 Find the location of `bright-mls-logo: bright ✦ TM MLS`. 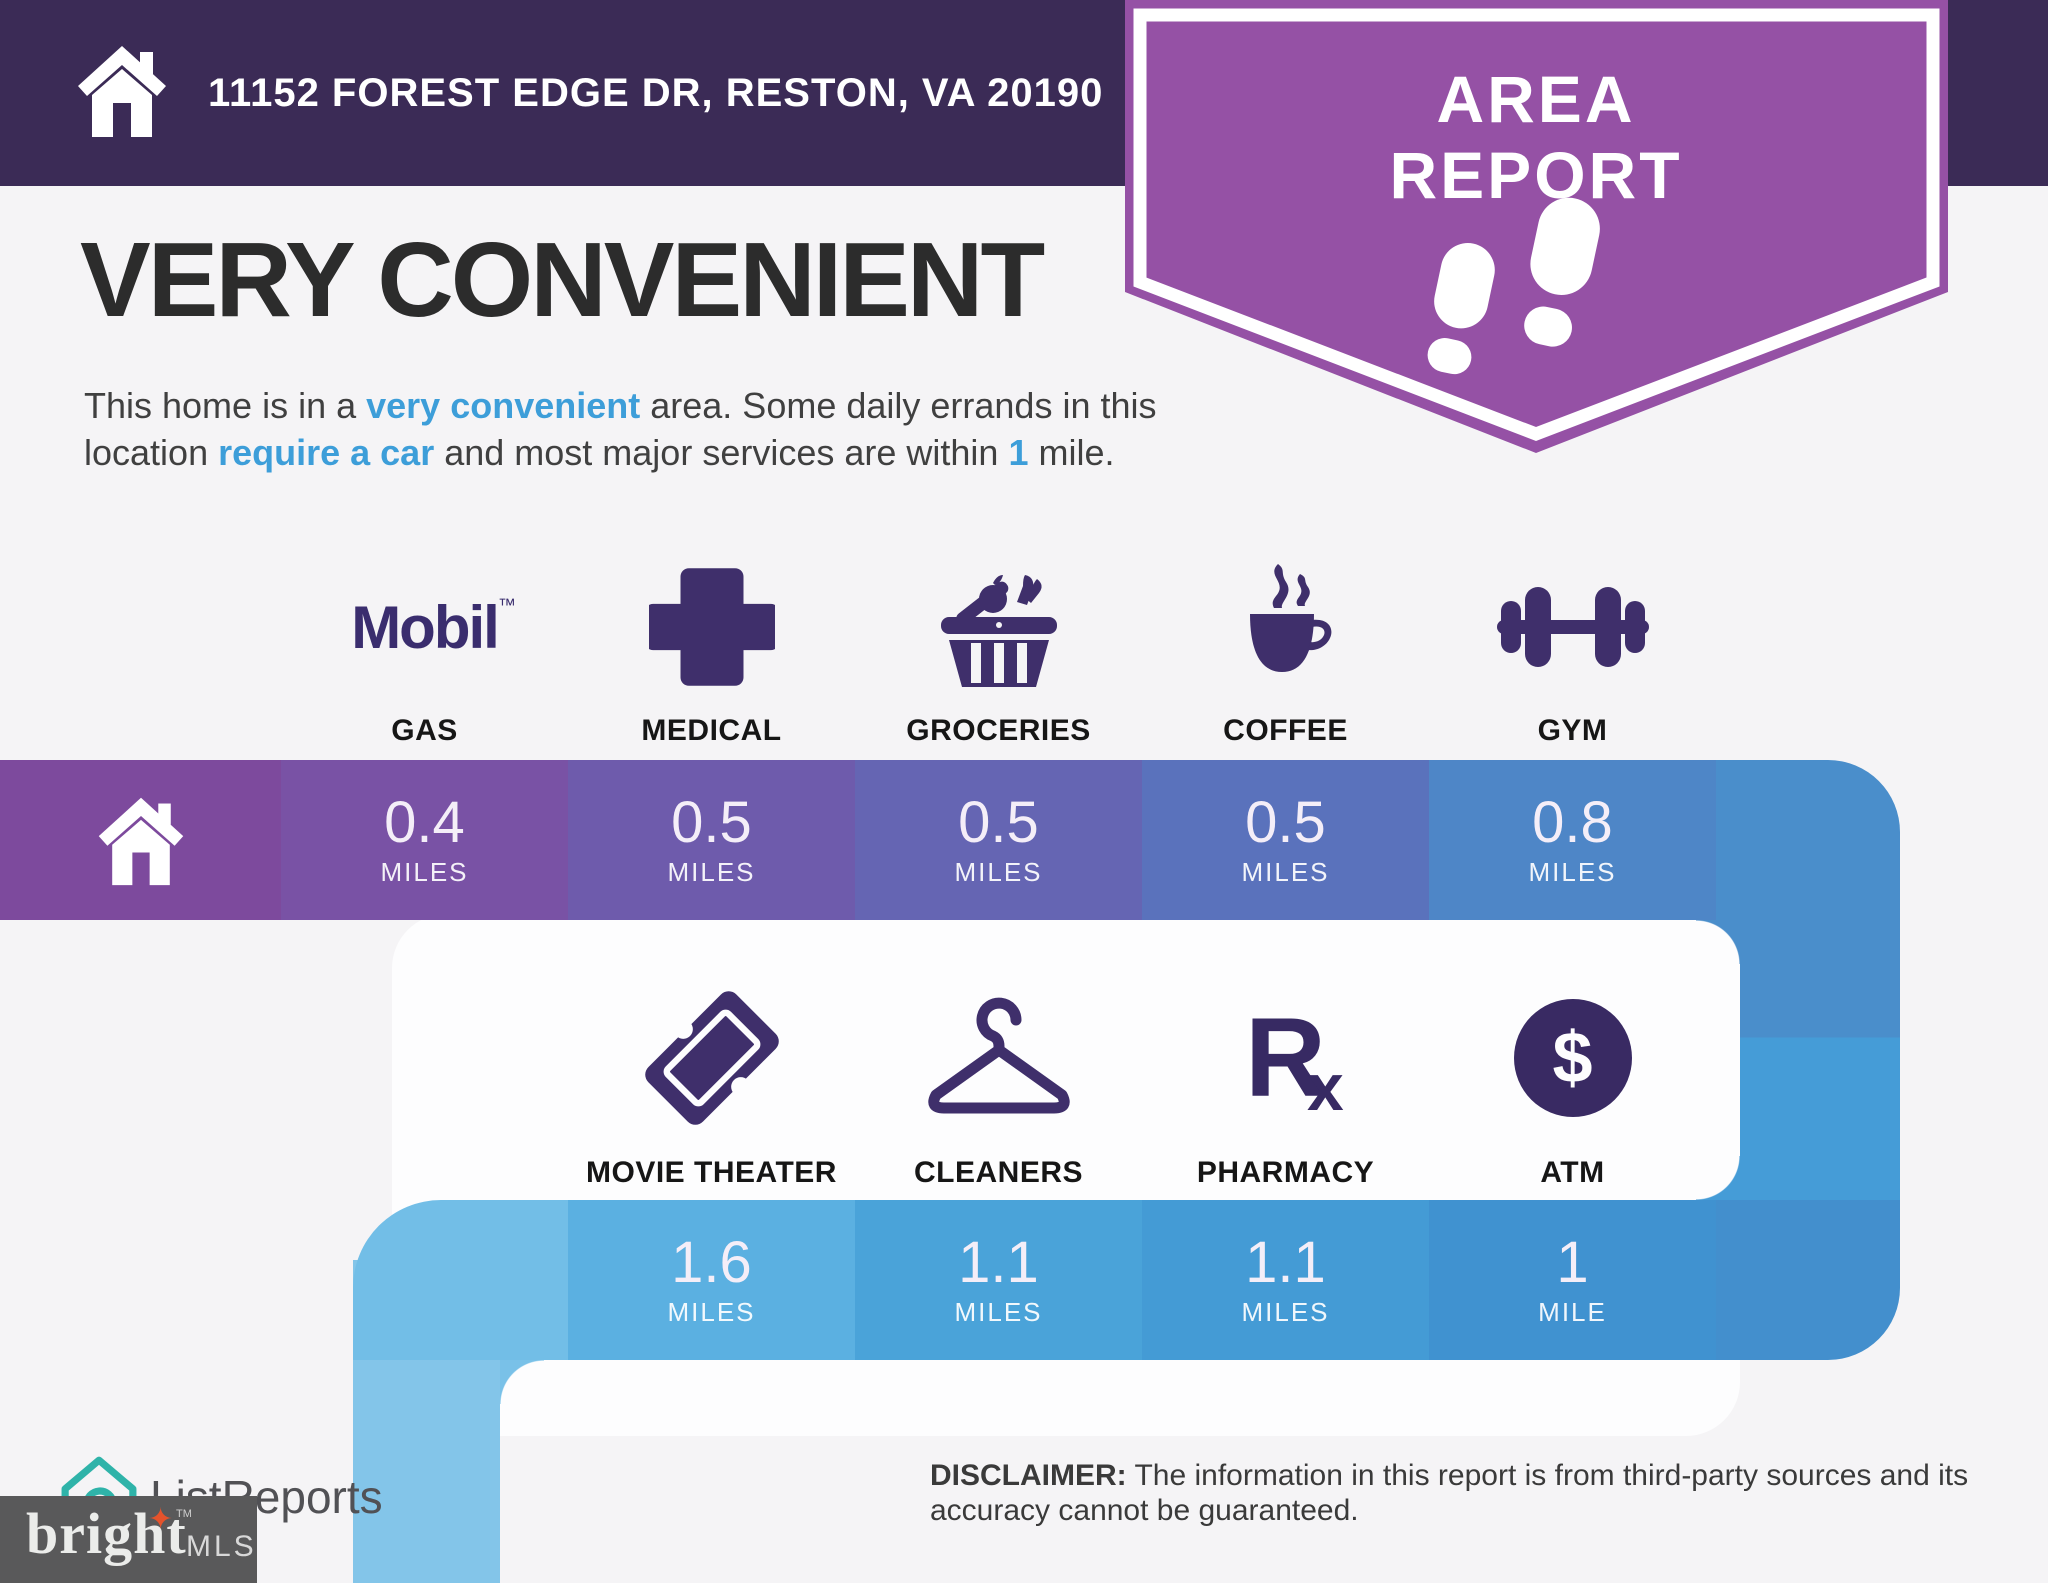

bright-mls-logo: bright ✦ TM MLS is located at coordinates (128, 1539).